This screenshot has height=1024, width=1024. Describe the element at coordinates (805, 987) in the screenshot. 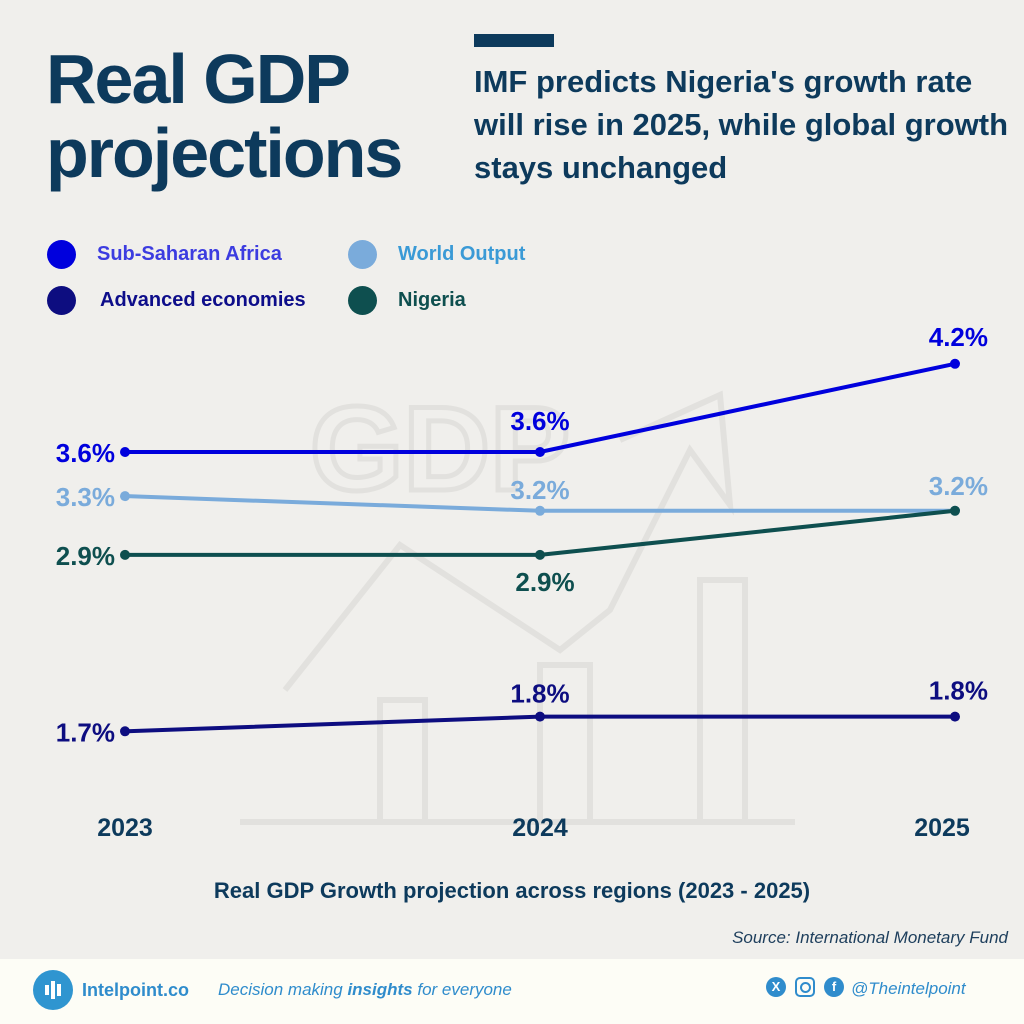

I see `instagram-icon` at that location.